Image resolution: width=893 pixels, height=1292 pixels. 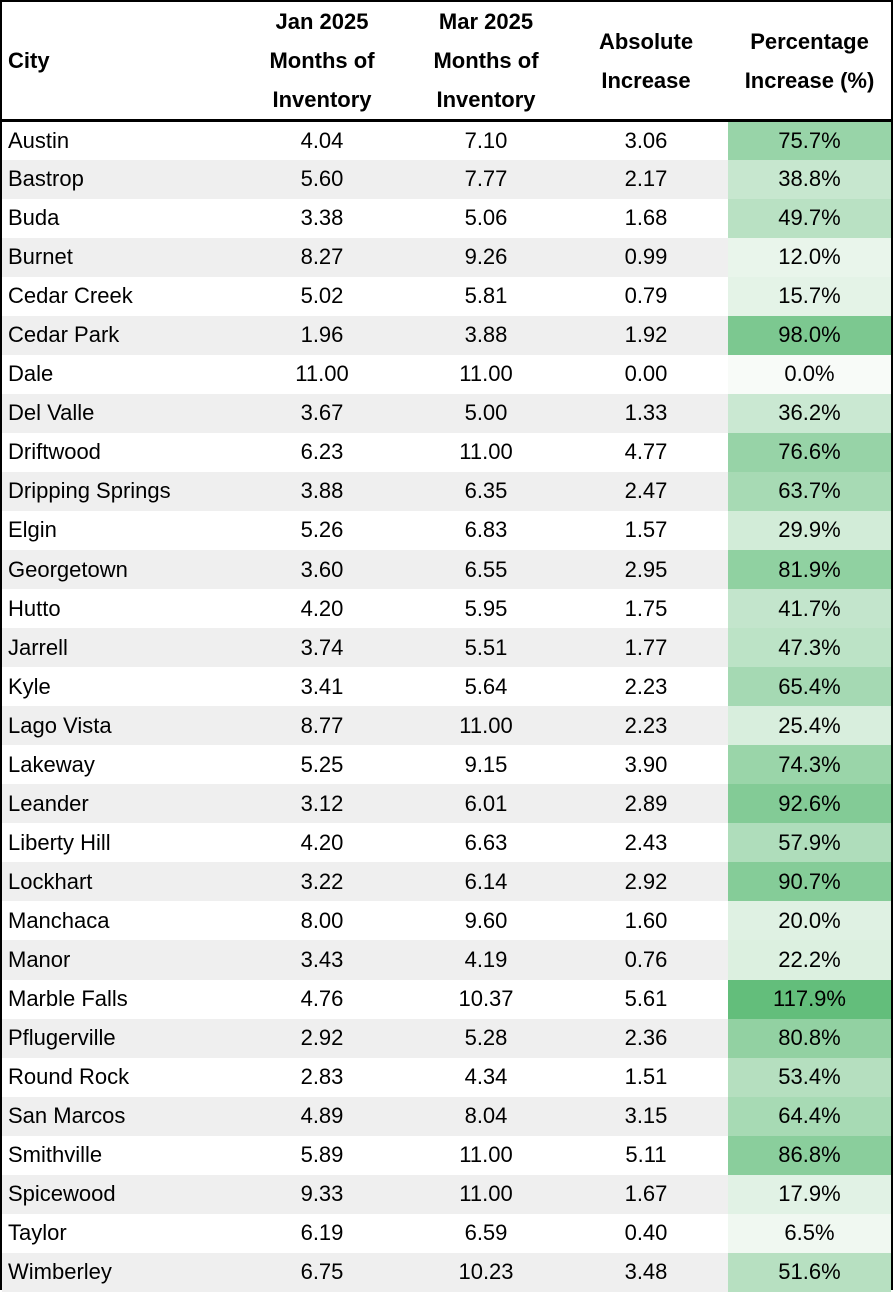 What do you see at coordinates (322, 257) in the screenshot?
I see `jan-inventory-cell: 8.27` at bounding box center [322, 257].